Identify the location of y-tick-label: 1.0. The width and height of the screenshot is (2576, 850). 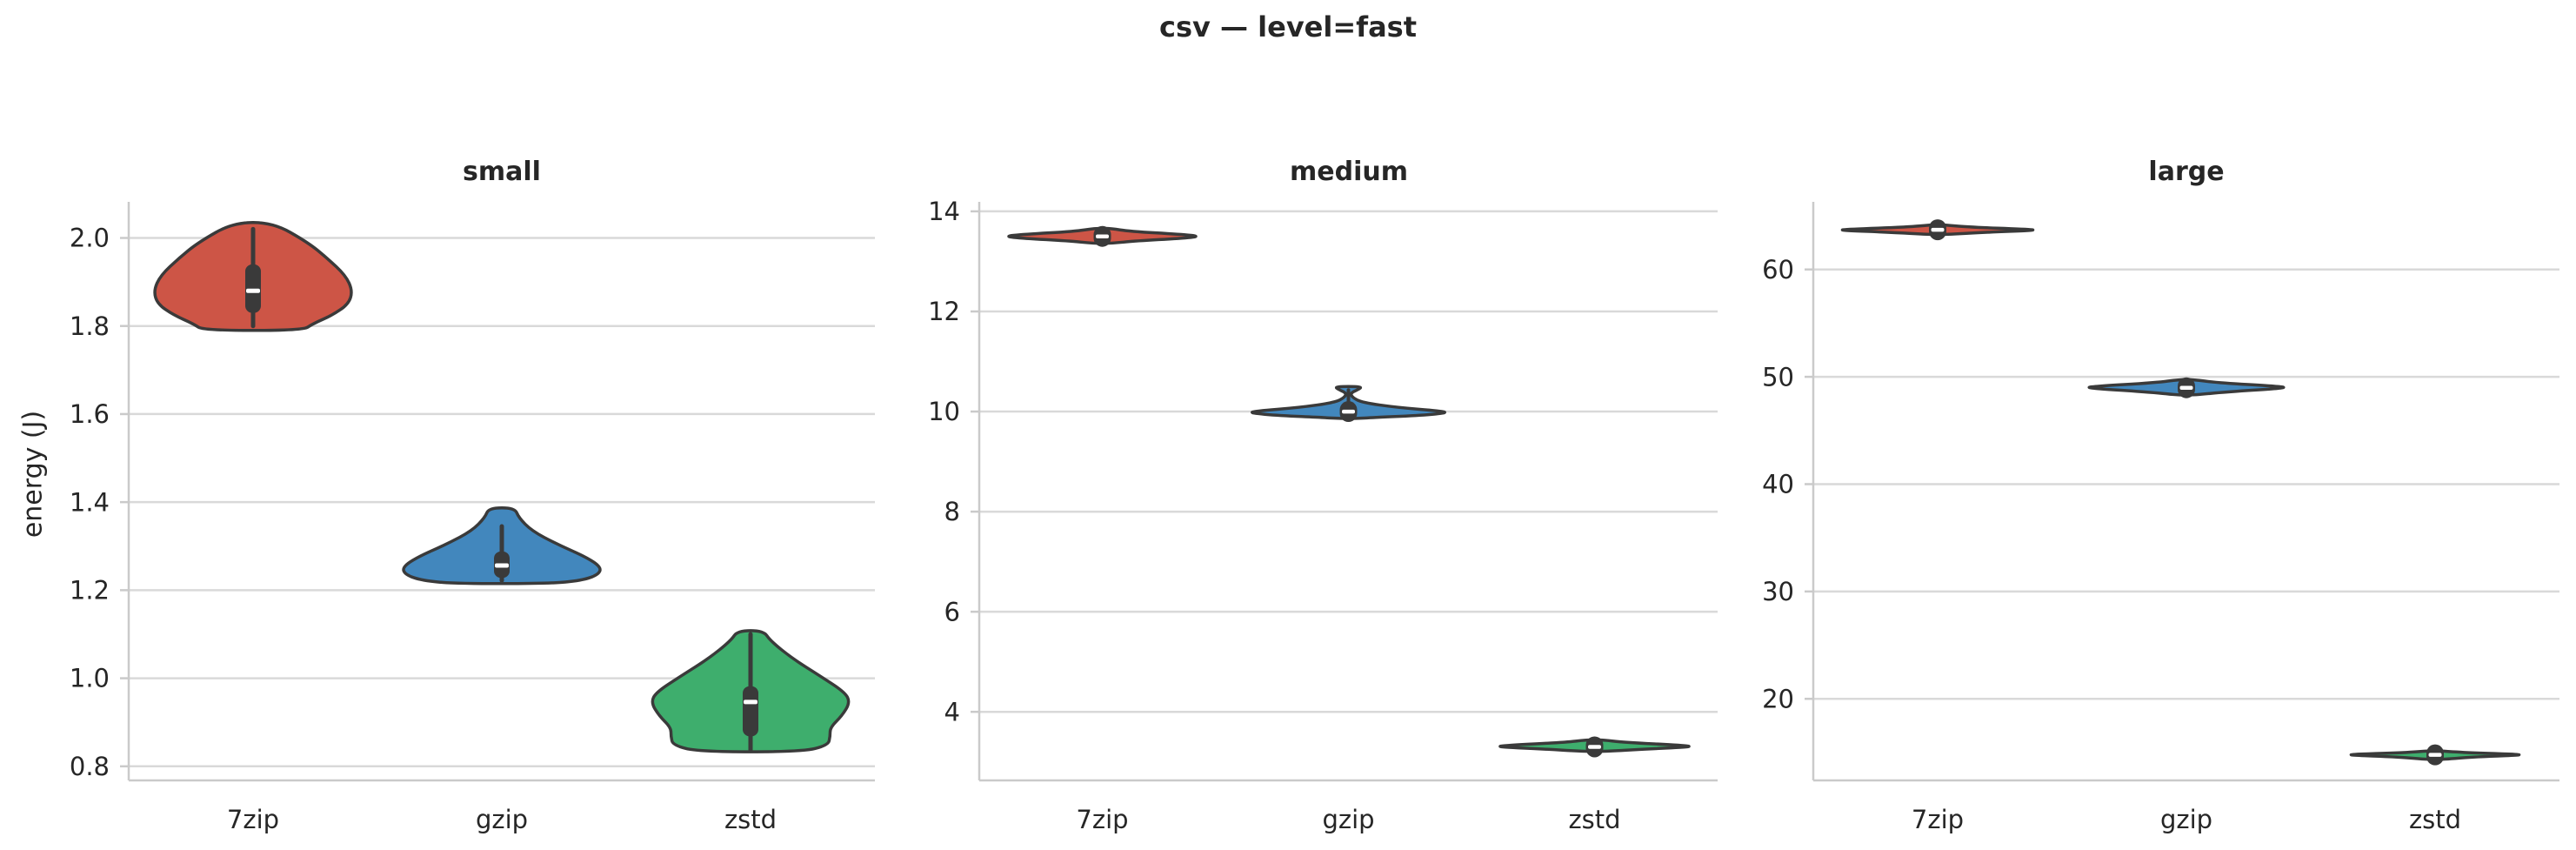
(90, 678).